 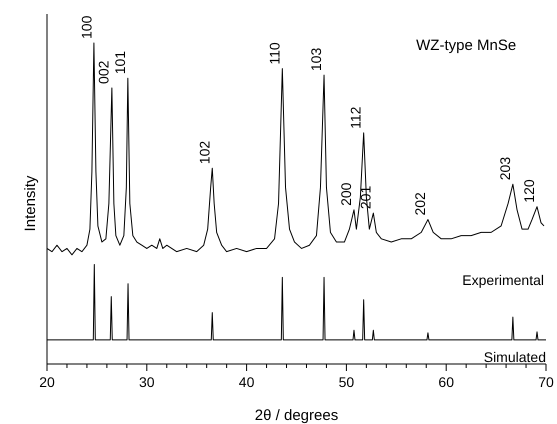 What do you see at coordinates (103, 72) in the screenshot?
I see `annotation: 002` at bounding box center [103, 72].